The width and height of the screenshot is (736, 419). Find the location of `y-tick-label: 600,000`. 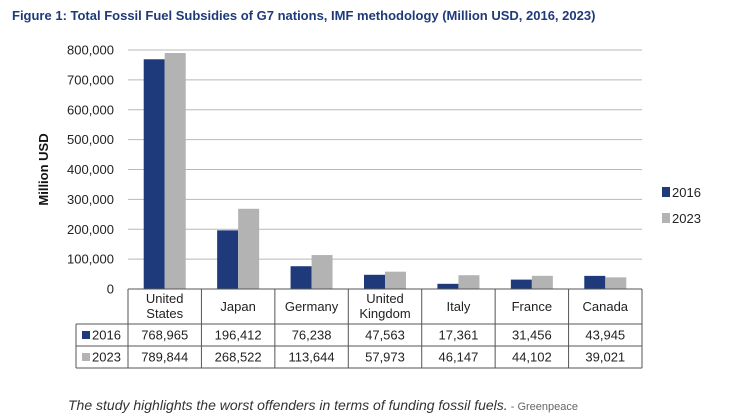

y-tick-label: 600,000 is located at coordinates (90, 109).